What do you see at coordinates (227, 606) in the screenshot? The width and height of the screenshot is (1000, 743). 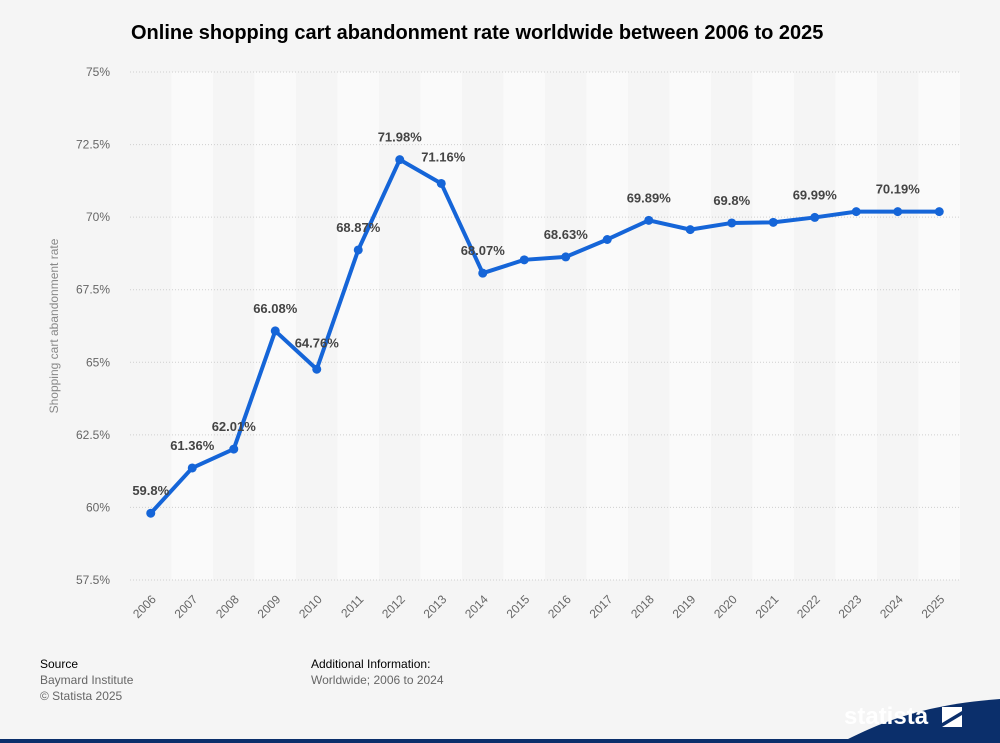 I see `x-tick-label: 2008` at bounding box center [227, 606].